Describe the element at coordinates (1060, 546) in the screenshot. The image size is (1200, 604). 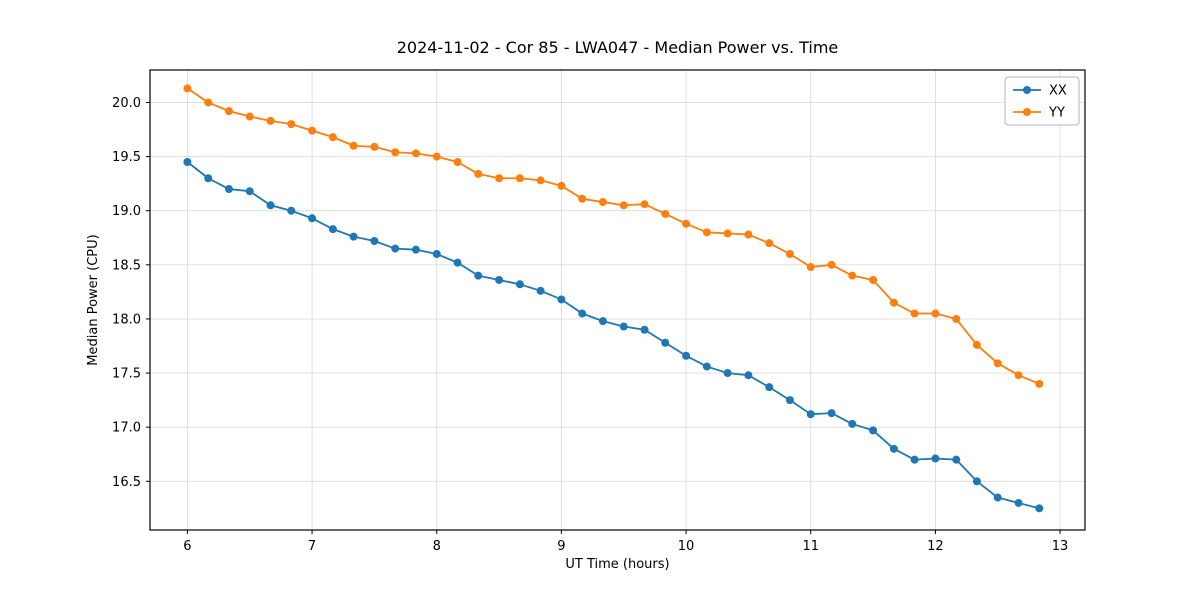
I see `x-tick-label: 13` at that location.